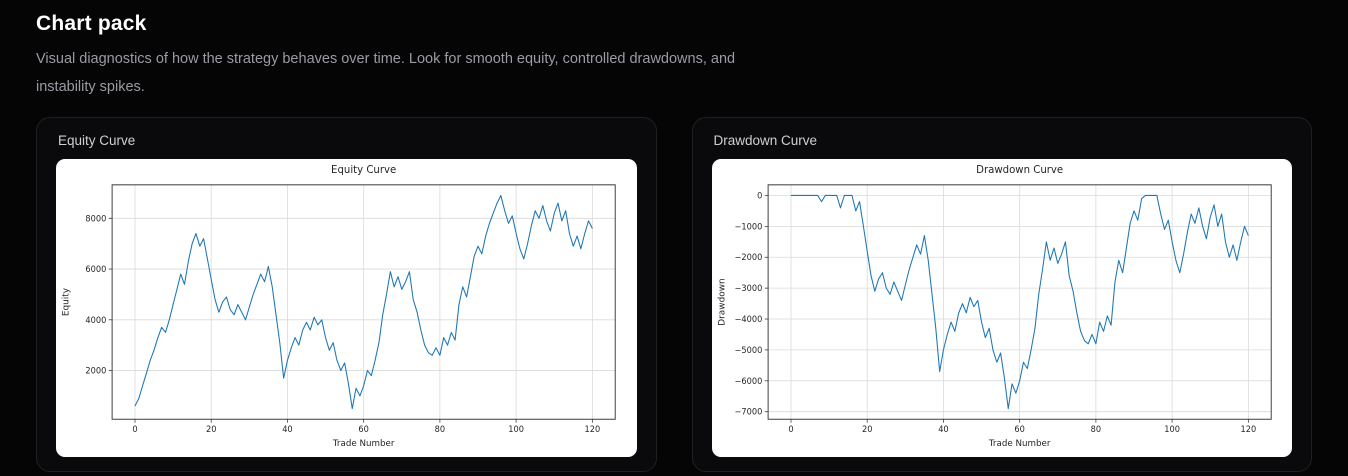  I want to click on svg-text: −3000, so click(748, 288).